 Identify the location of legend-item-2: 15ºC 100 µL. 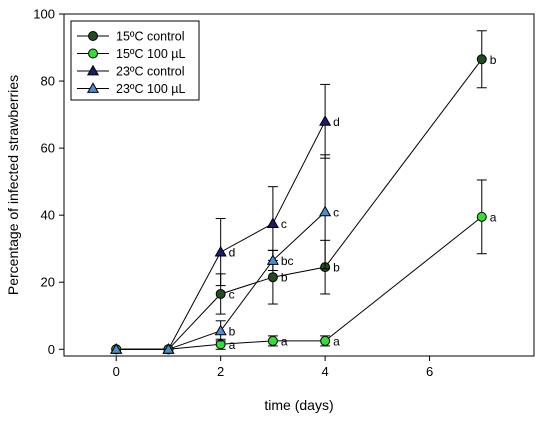
(131, 54).